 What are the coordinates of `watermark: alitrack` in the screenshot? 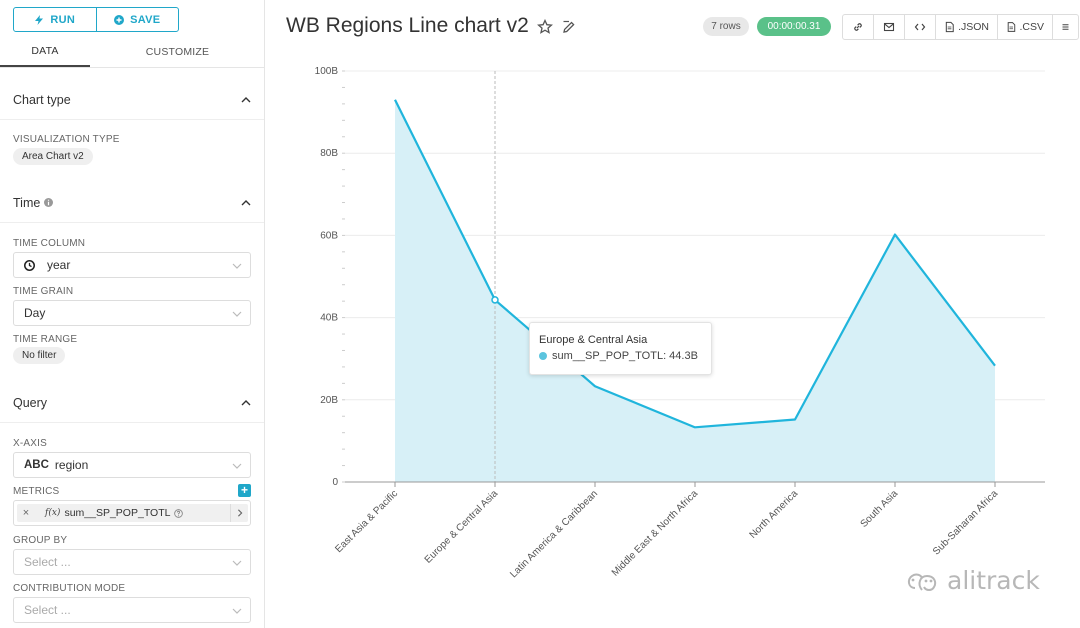 It's located at (972, 580).